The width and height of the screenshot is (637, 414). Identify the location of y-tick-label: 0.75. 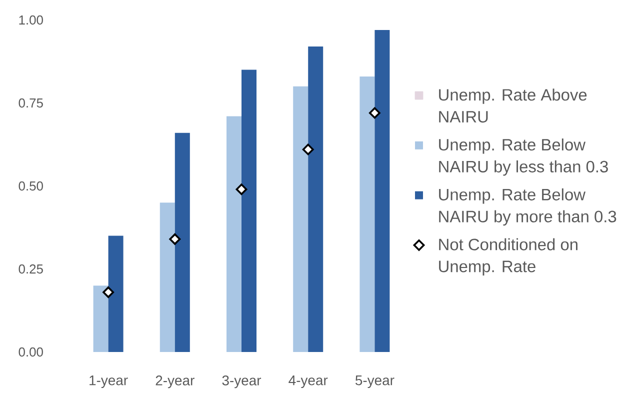
(30, 103).